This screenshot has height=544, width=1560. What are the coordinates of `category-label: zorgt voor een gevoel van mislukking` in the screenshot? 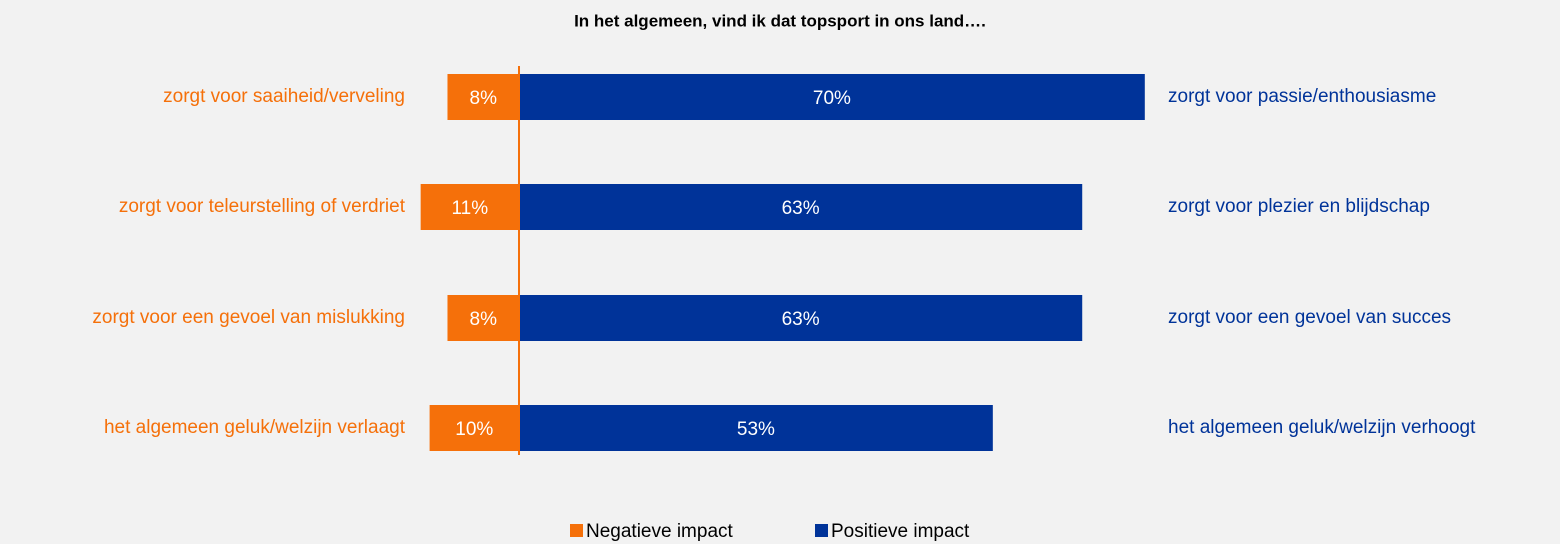 It's located at (248, 317).